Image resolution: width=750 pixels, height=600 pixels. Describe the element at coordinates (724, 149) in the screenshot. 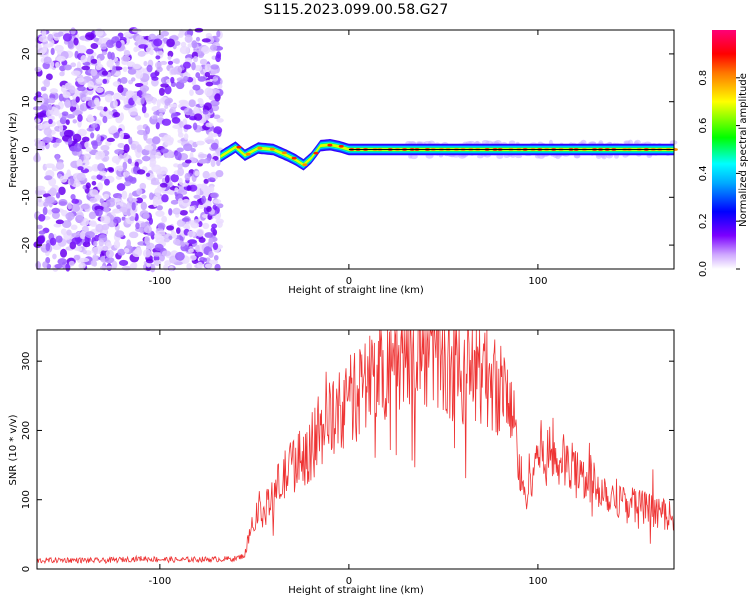

I see `colorbar-gradient` at that location.